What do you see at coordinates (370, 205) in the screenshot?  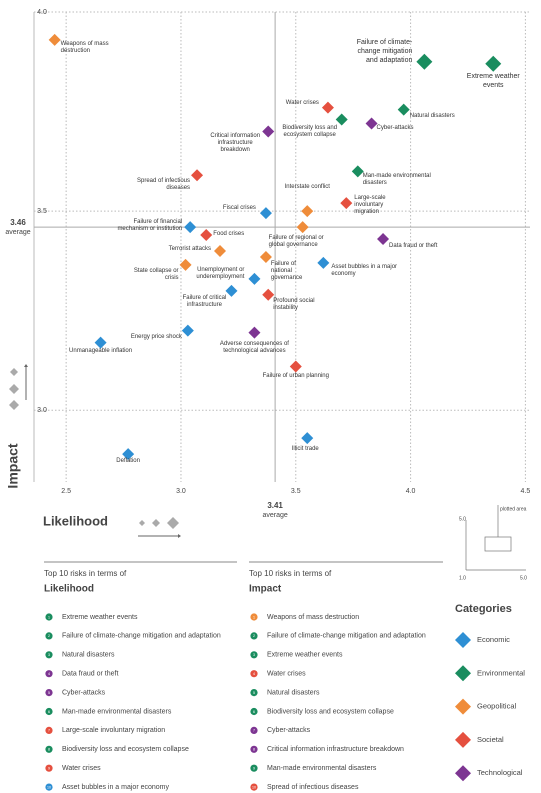 I see `risk-label: Large-scale involuntary migration` at bounding box center [370, 205].